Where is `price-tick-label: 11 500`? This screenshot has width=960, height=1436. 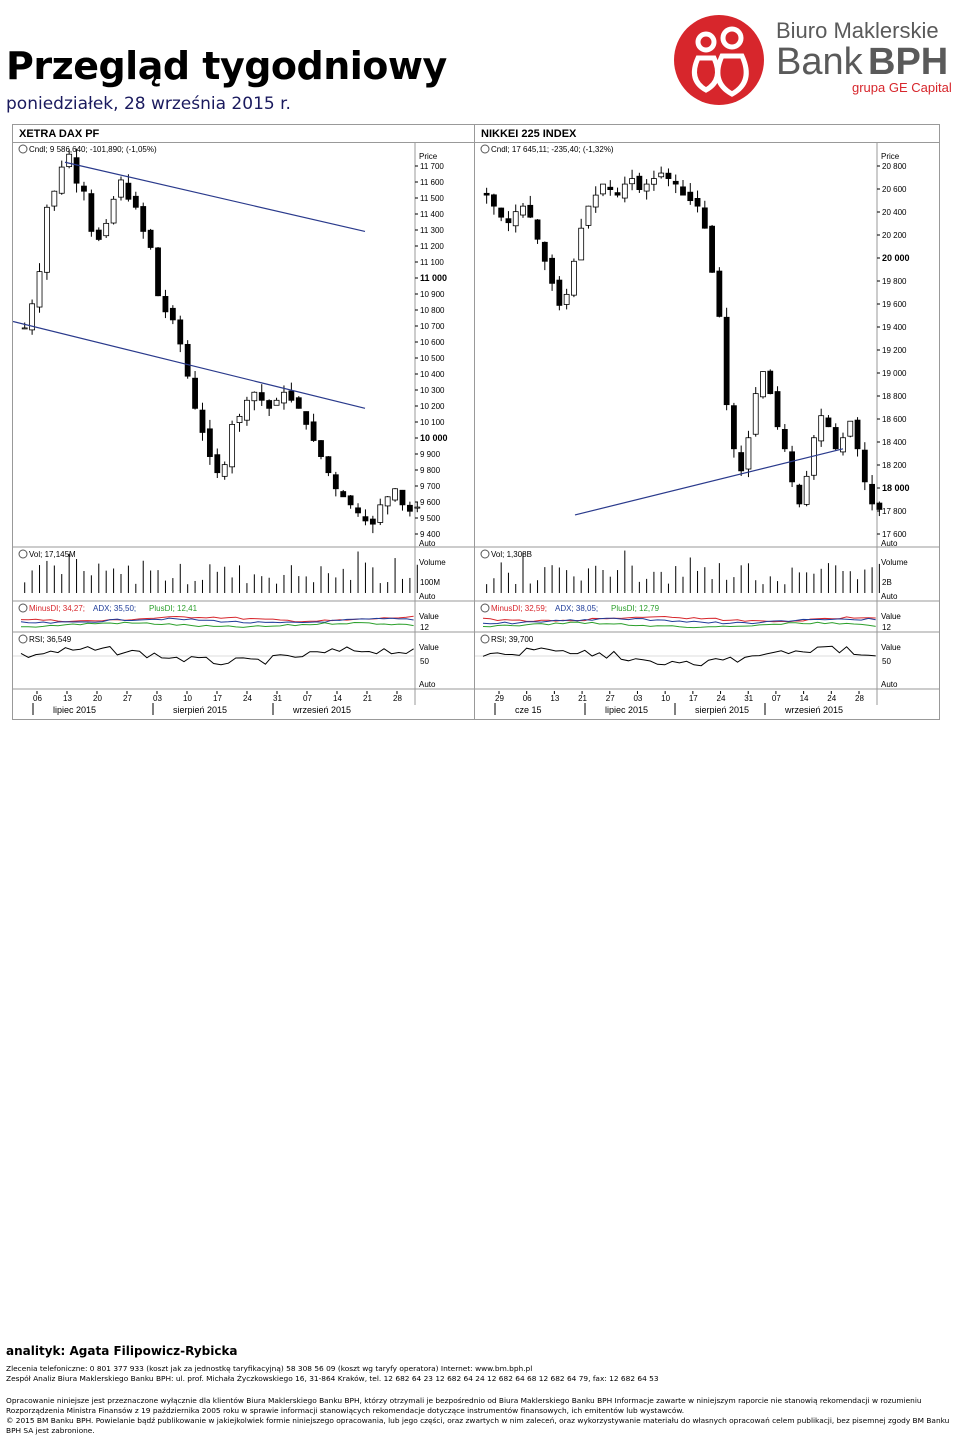
price-tick-label: 11 500 is located at coordinates (432, 198).